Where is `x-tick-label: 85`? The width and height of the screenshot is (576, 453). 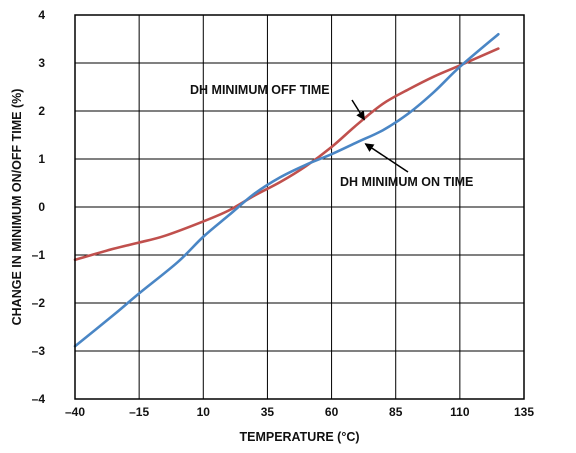
x-tick-label: 85 is located at coordinates (396, 412).